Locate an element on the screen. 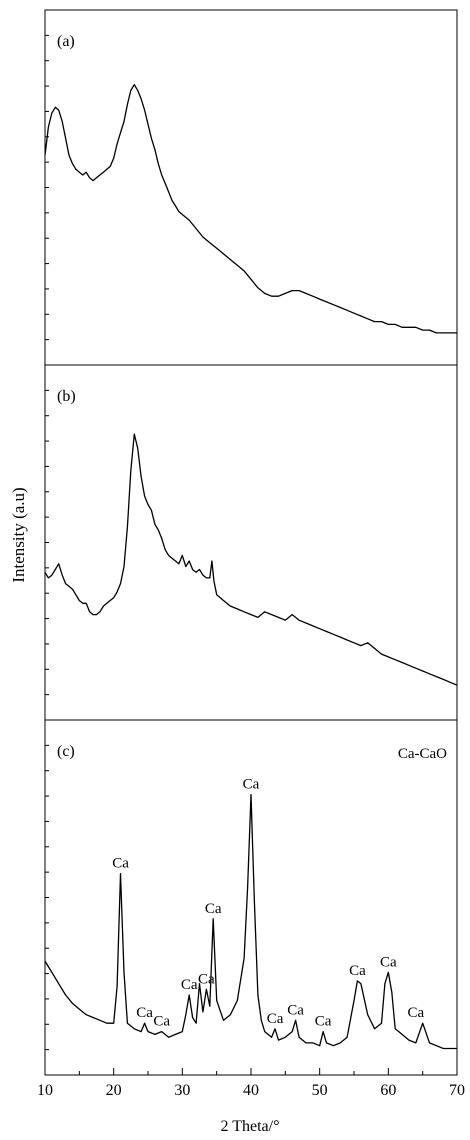 The height and width of the screenshot is (1140, 470). panel-annotation: Ca-CaO is located at coordinates (422, 754).